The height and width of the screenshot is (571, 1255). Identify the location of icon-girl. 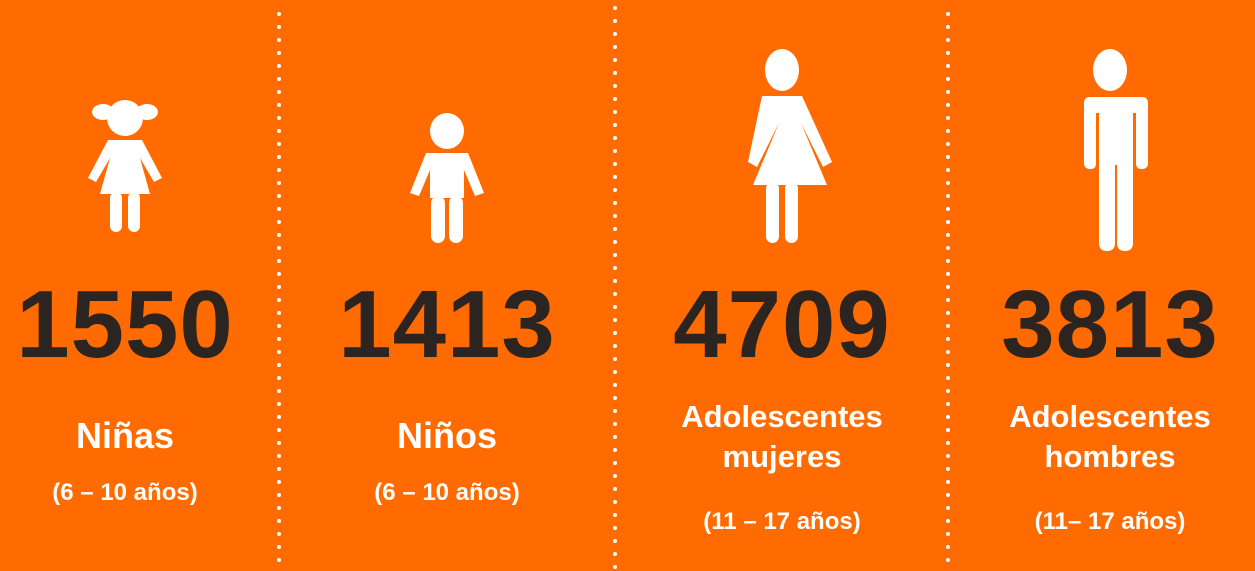
(125, 166).